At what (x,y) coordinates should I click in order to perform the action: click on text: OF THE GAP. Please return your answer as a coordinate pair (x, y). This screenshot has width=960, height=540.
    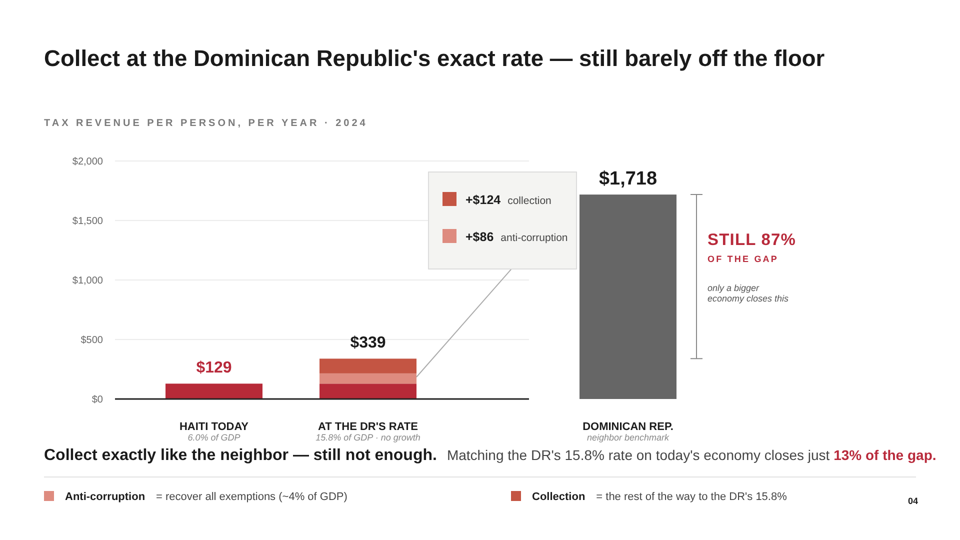
    Looking at the image, I should click on (743, 259).